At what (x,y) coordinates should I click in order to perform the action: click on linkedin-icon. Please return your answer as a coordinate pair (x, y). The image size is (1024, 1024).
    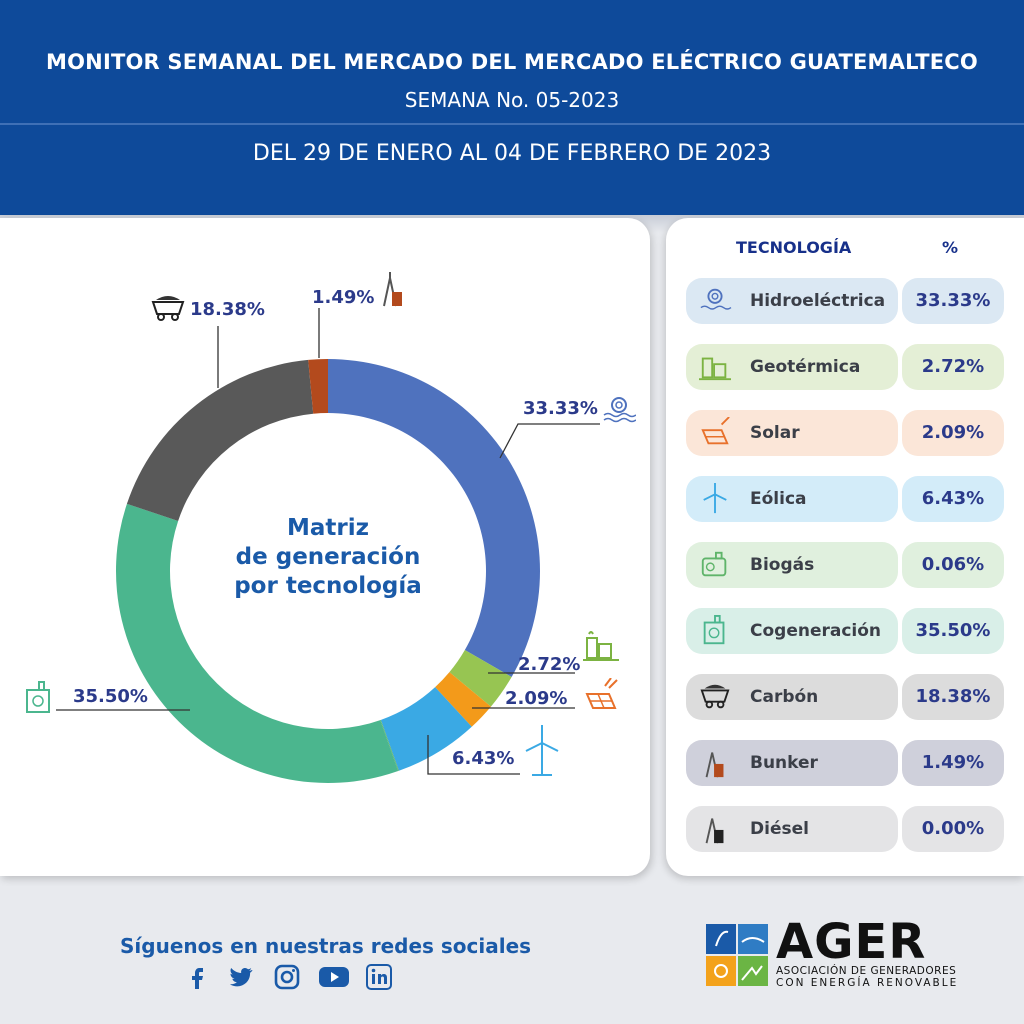
    Looking at the image, I should click on (379, 977).